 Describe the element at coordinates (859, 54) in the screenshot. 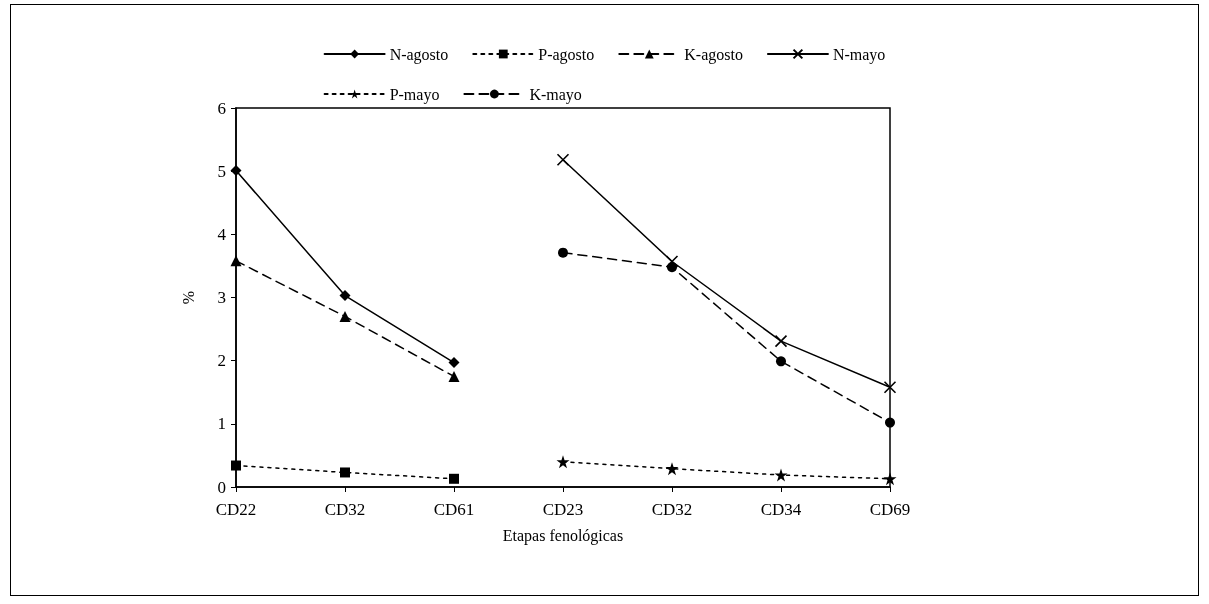

I see `legend-label: N-mayo` at that location.